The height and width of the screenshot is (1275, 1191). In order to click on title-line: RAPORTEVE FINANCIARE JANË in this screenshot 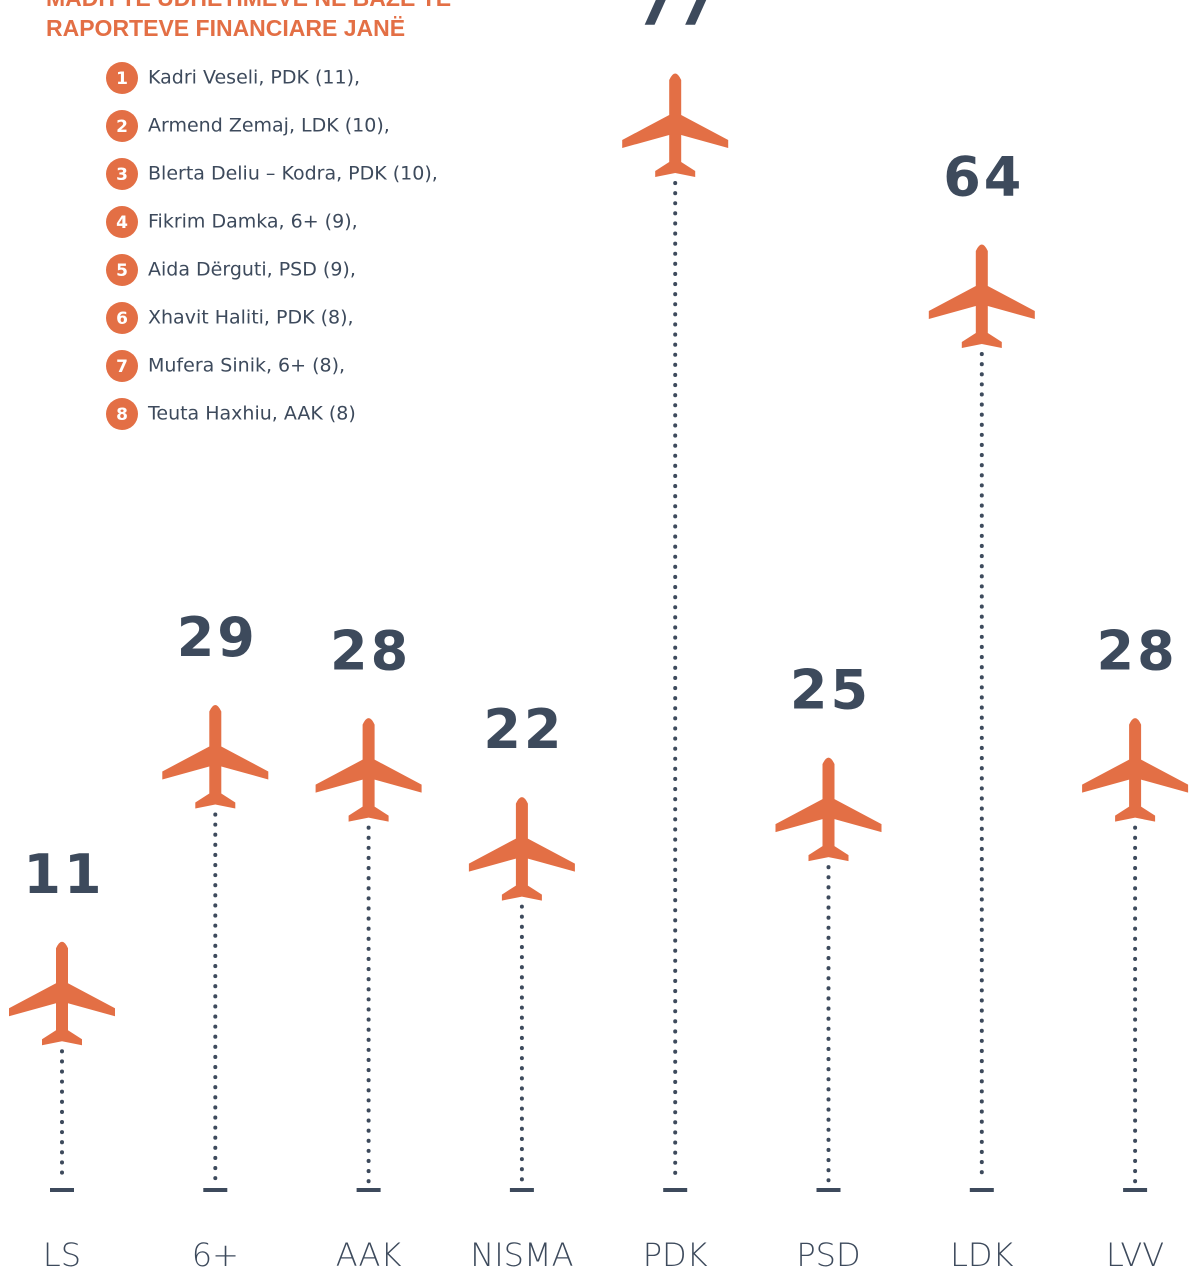, I will do `click(225, 28)`.